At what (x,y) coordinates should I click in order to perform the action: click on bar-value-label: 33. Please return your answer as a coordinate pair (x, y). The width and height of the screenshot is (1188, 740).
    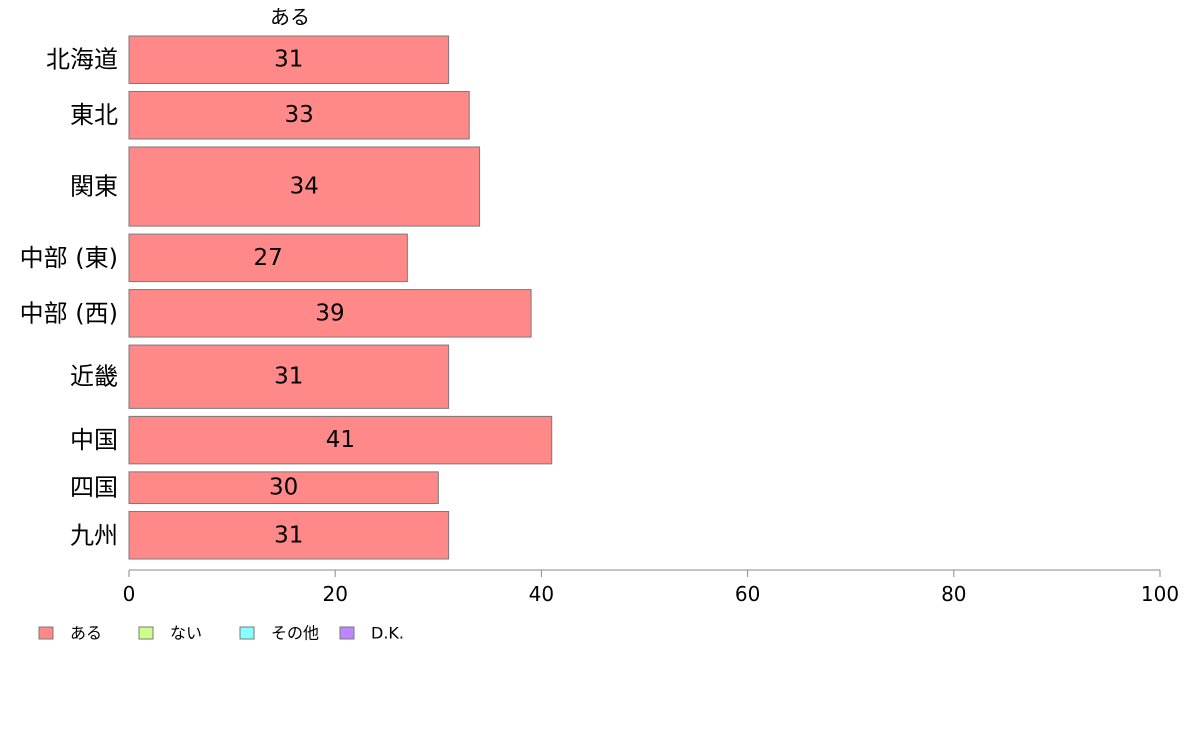
    Looking at the image, I should click on (298, 115).